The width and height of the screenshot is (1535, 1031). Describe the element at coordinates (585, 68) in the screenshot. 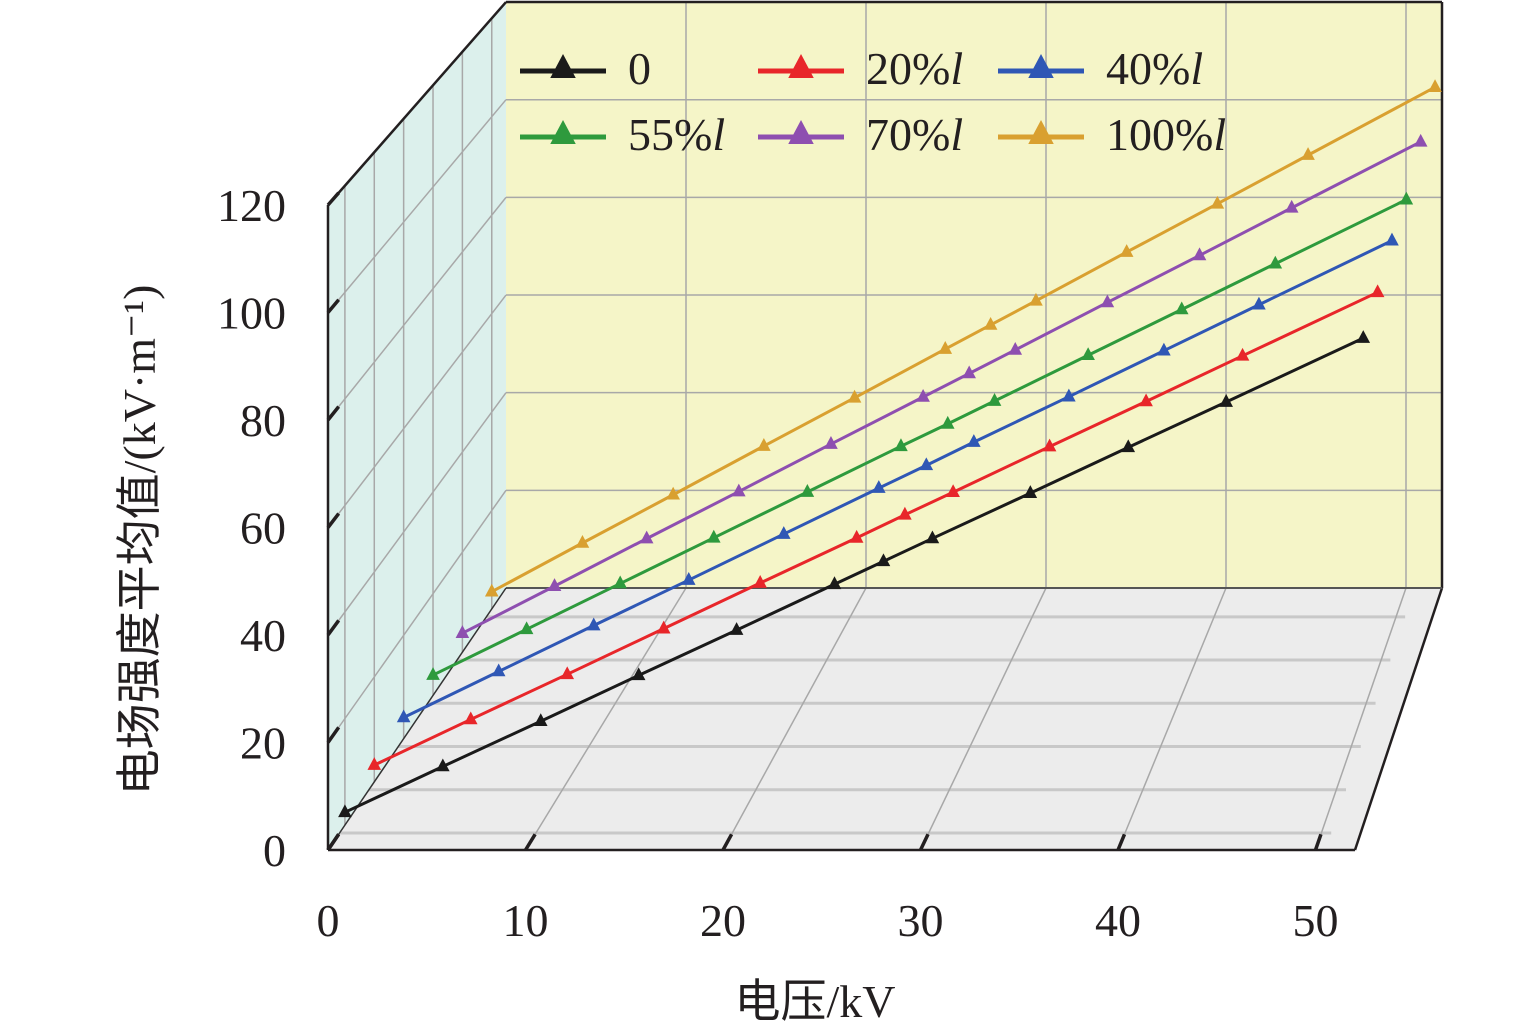

I see `legend-item: 0` at that location.